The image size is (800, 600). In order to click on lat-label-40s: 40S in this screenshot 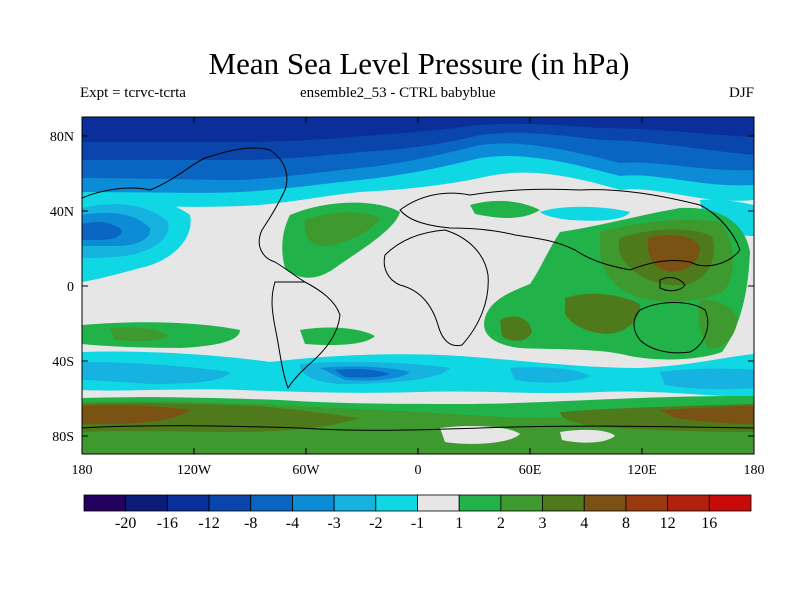, I will do `click(63, 362)`.